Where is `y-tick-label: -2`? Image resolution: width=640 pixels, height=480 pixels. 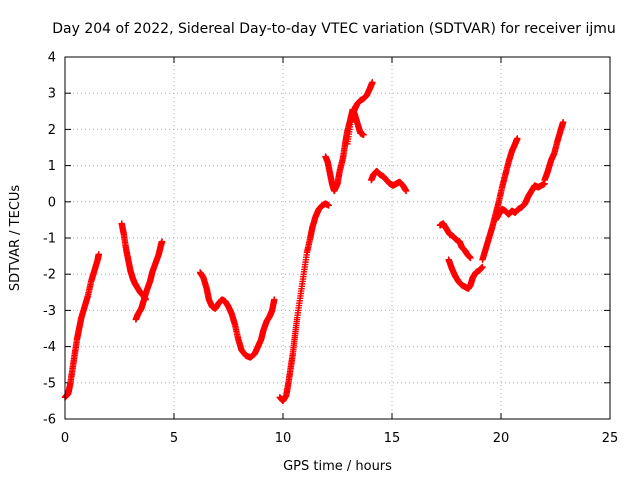
y-tick-label: -2 is located at coordinates (49, 275).